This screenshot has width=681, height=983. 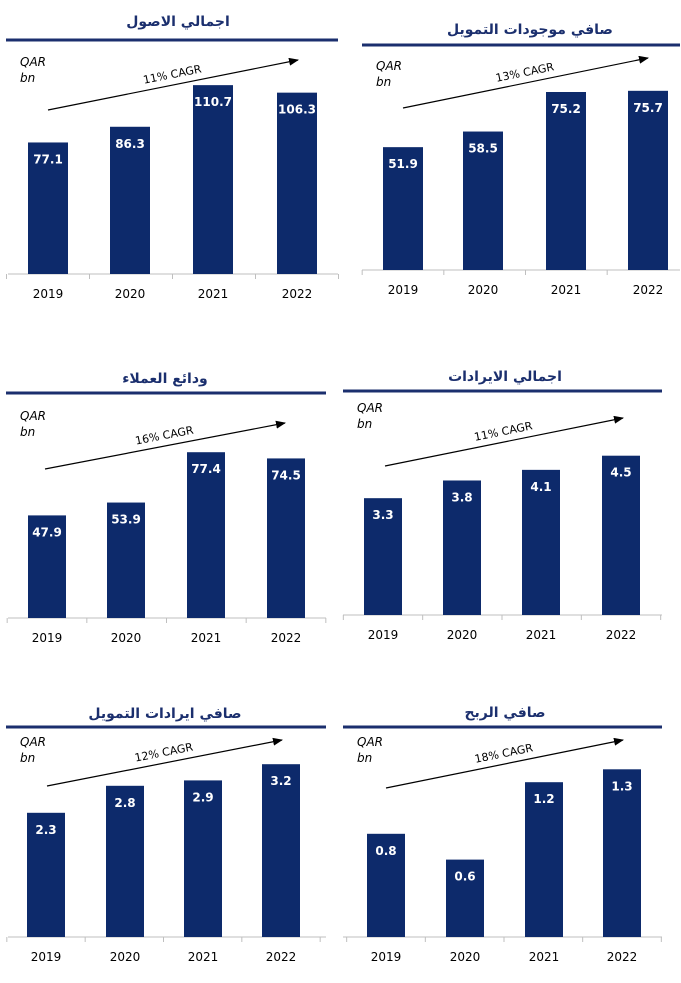 What do you see at coordinates (505, 377) in the screenshot?
I see `chart-4-title: اجمالي الايرادات` at bounding box center [505, 377].